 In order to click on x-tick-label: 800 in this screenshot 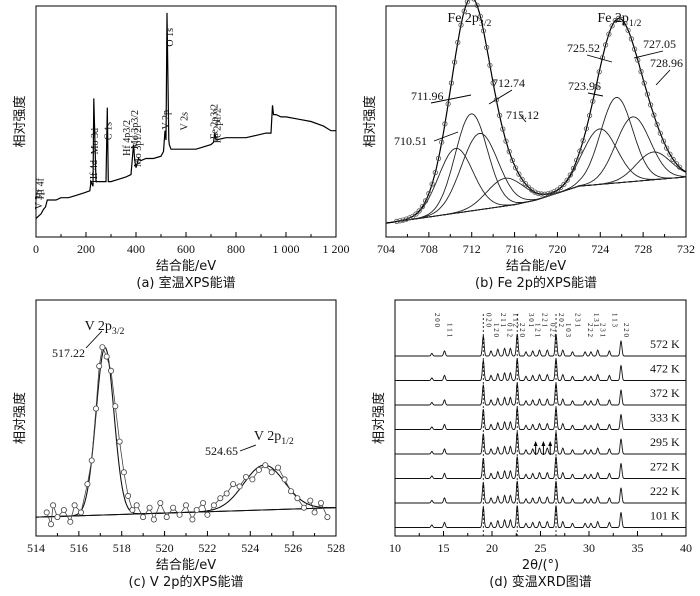, I will do `click(236, 249)`.